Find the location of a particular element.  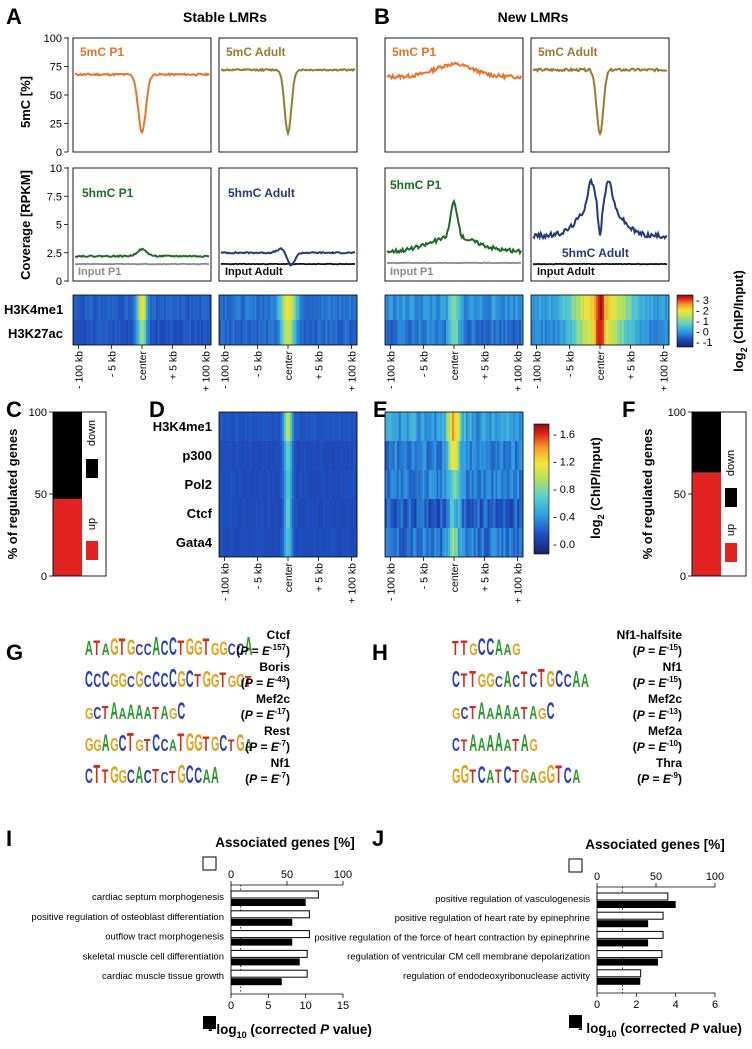

percent-tick-label: 100 is located at coordinates (38, 413).